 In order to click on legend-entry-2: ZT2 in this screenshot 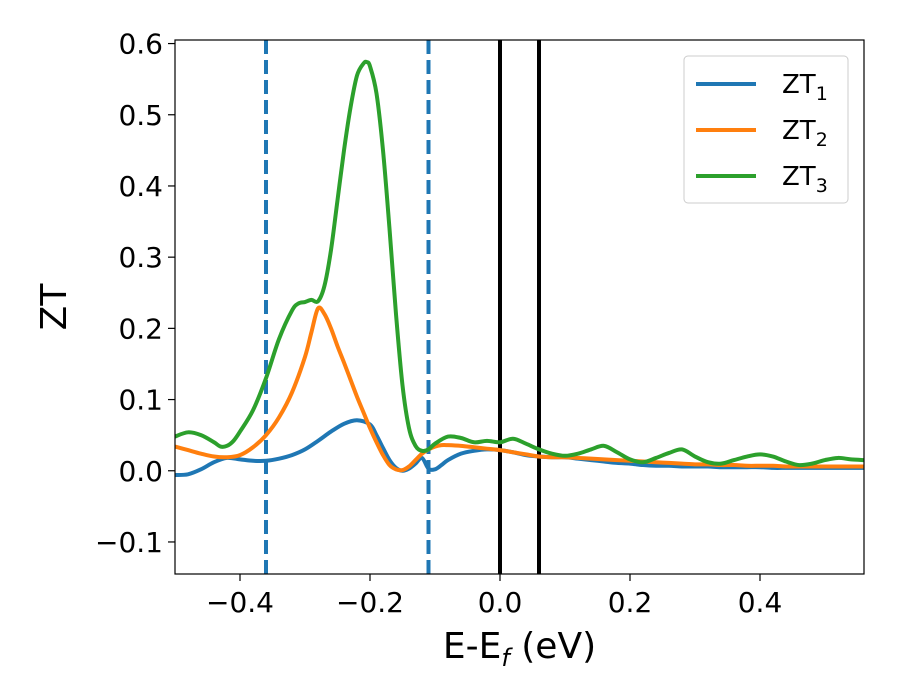, I will do `click(762, 133)`.